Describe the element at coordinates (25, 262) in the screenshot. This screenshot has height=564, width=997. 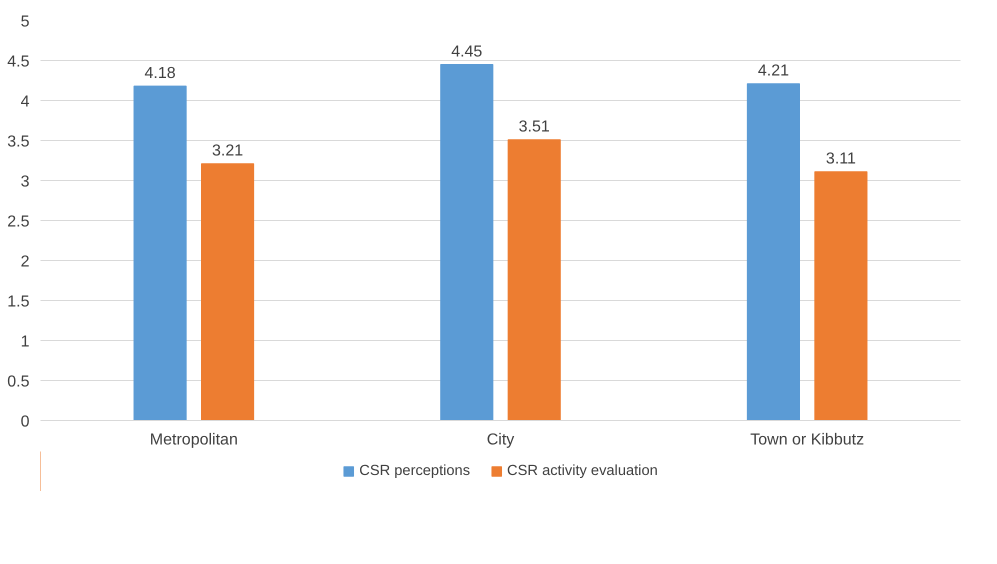
I see `y-tick-label: 2` at that location.